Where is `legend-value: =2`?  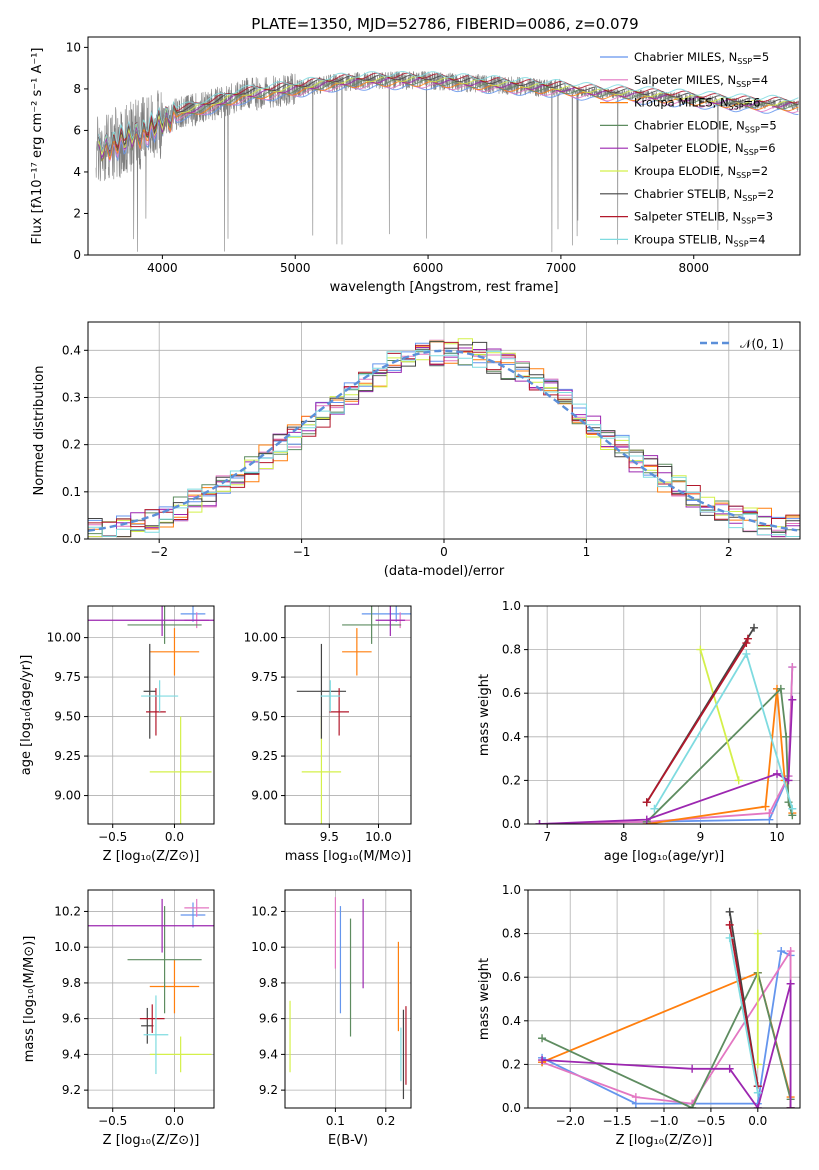 legend-value: =2 is located at coordinates (765, 194).